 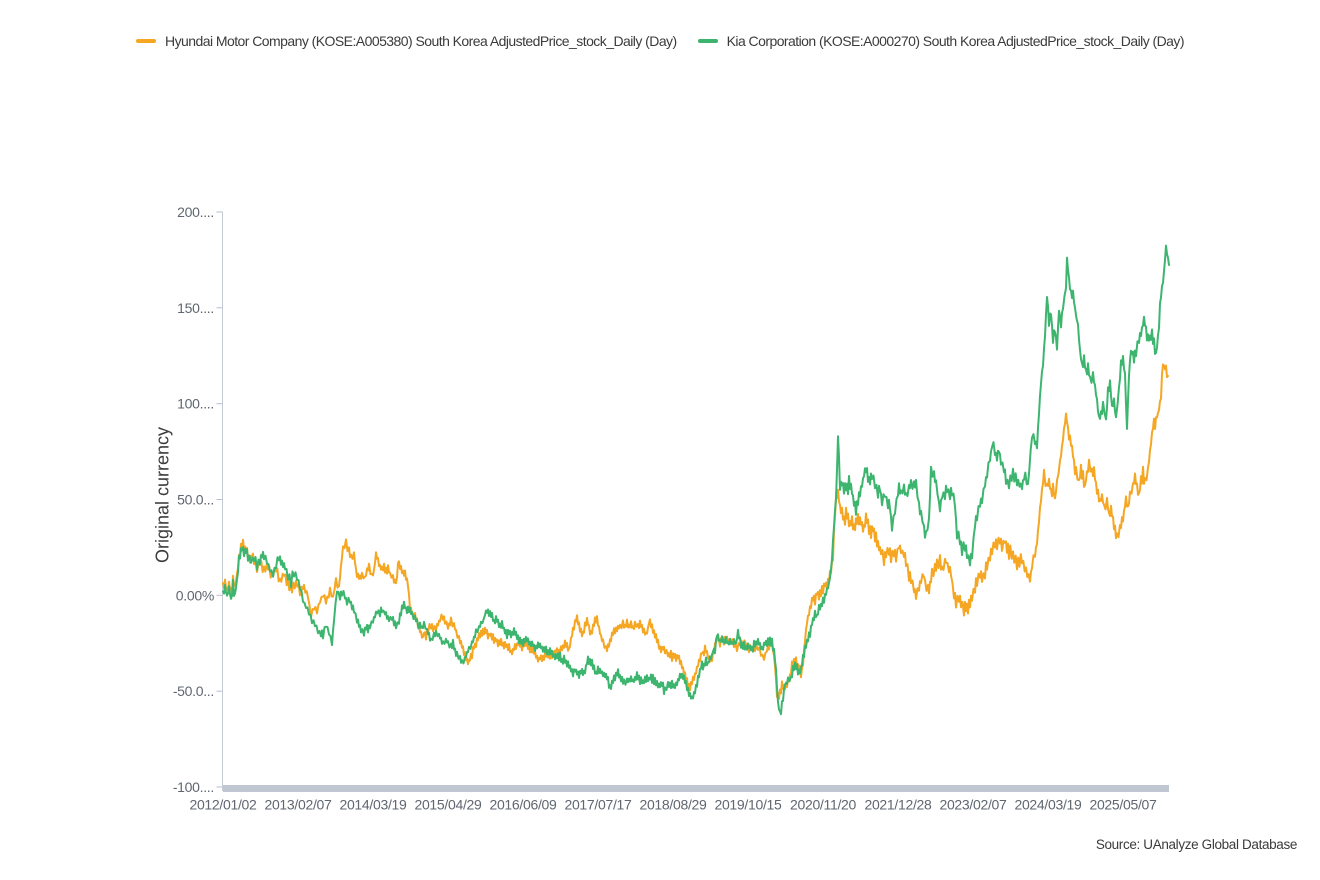 I want to click on svg-text: 2021/12/28, so click(x=898, y=805).